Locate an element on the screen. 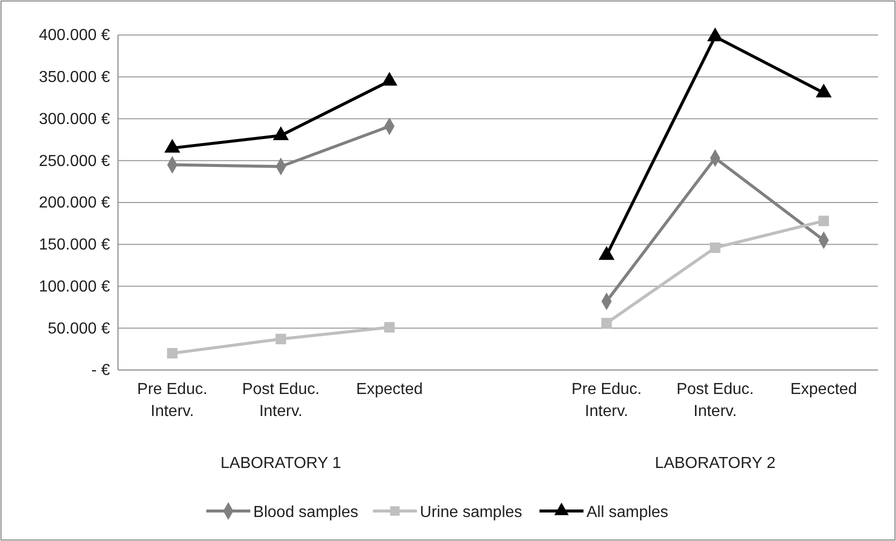 The image size is (896, 541). y-tick-label: 400.000 € is located at coordinates (74, 35).